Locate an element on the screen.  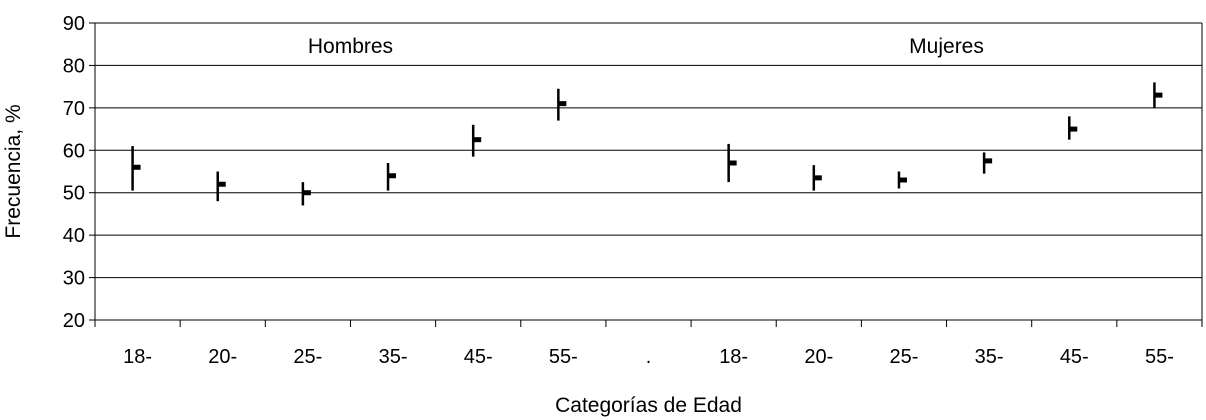
x-tick-label: . is located at coordinates (649, 357).